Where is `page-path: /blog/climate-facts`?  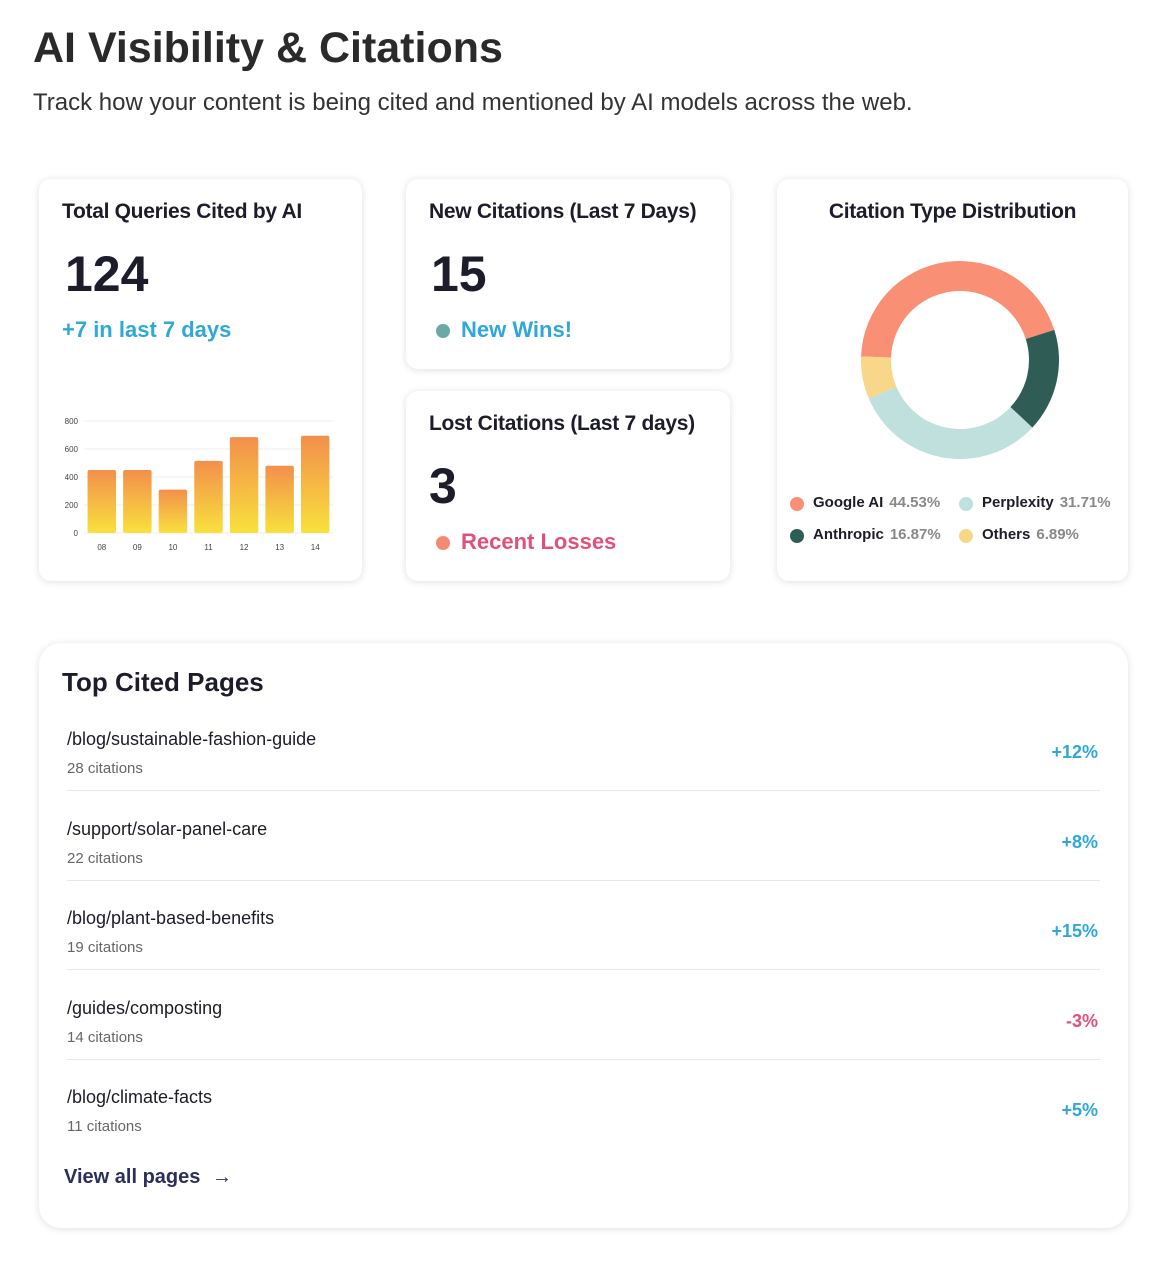 page-path: /blog/climate-facts is located at coordinates (140, 1097).